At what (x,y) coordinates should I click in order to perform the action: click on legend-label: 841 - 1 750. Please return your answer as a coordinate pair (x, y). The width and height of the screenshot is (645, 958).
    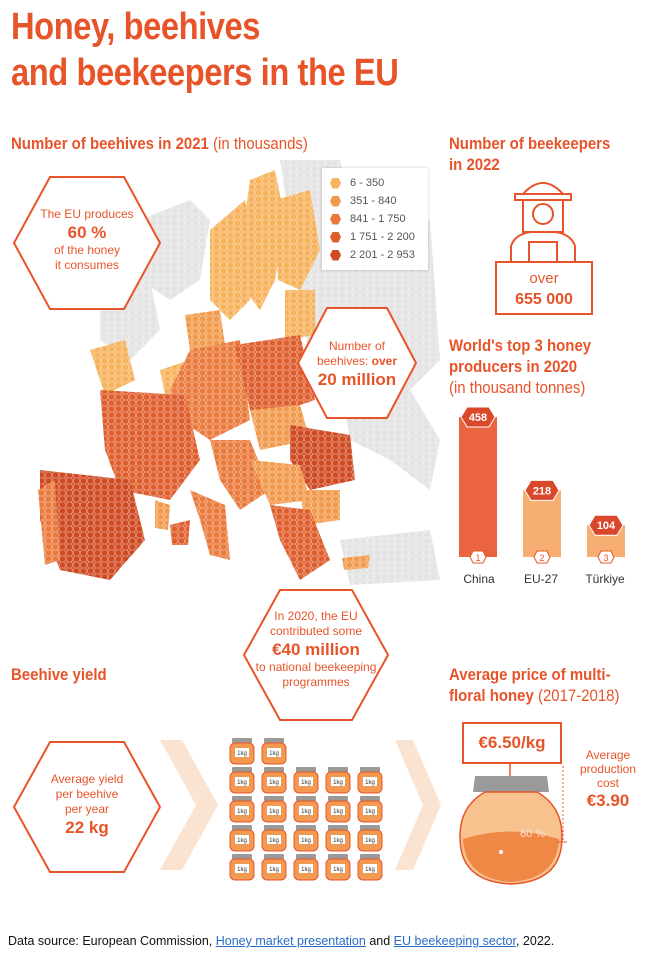
    Looking at the image, I should click on (378, 219).